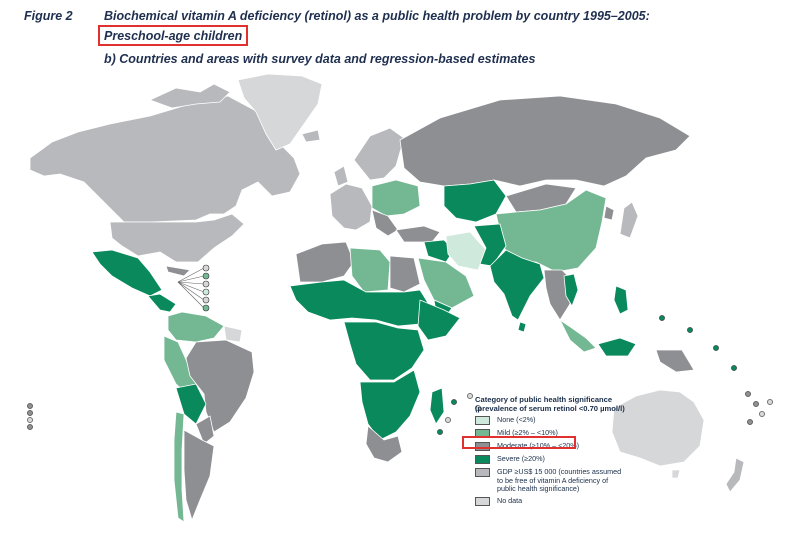 Image resolution: width=792 pixels, height=545 pixels. I want to click on subtitle-highlight-box: Preschool-age children, so click(173, 35).